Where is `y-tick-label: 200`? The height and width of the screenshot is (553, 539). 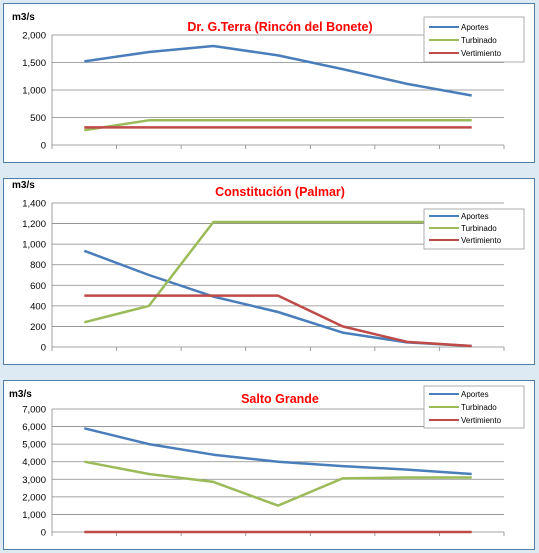 y-tick-label: 200 is located at coordinates (38, 327).